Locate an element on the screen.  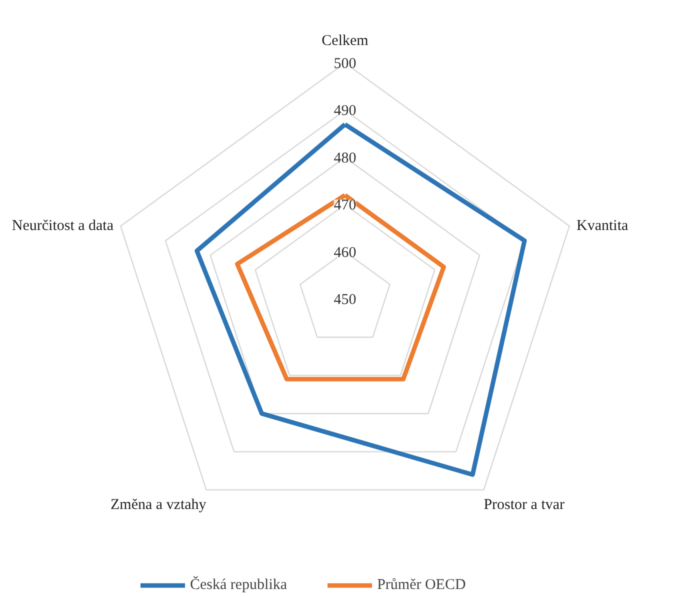
spoke-label: Neurčitost a data is located at coordinates (63, 226).